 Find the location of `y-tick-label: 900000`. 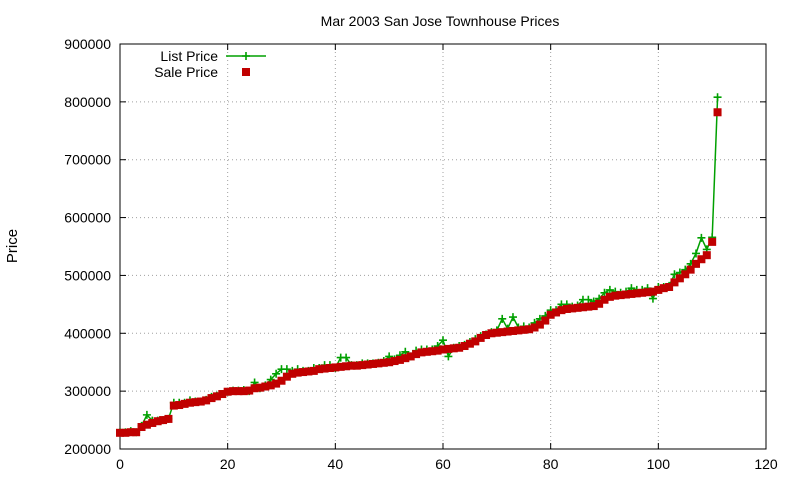

y-tick-label: 900000 is located at coordinates (87, 44).